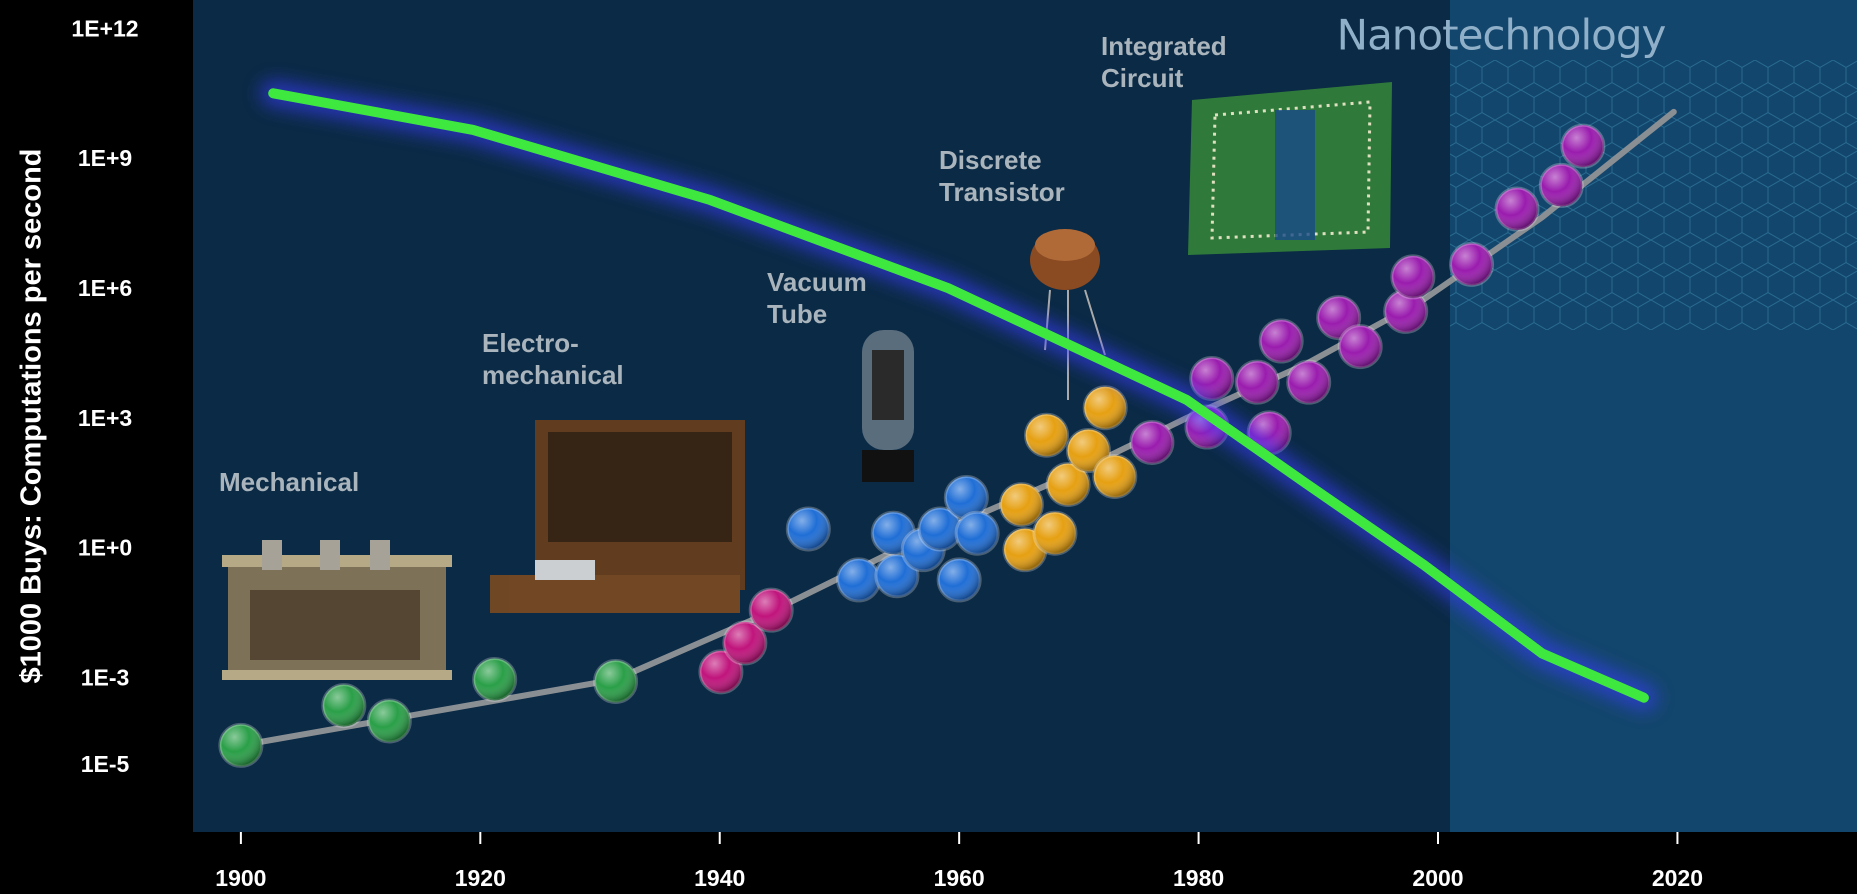  What do you see at coordinates (959, 878) in the screenshot?
I see `x-tick-label: 1960` at bounding box center [959, 878].